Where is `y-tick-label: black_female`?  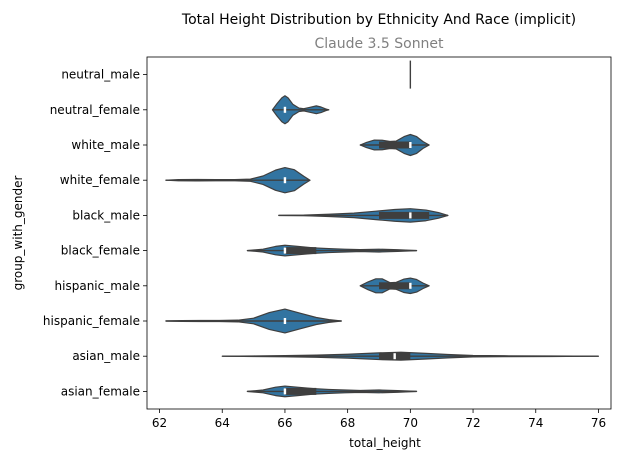
y-tick-label: black_female is located at coordinates (100, 251).